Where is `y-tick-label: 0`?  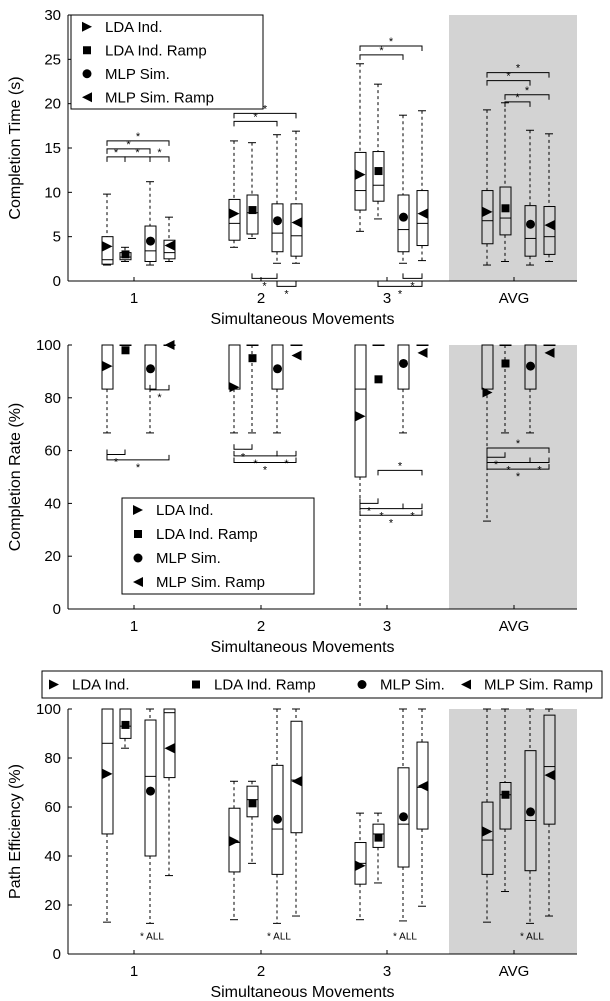
y-tick-label: 0 is located at coordinates (57, 609).